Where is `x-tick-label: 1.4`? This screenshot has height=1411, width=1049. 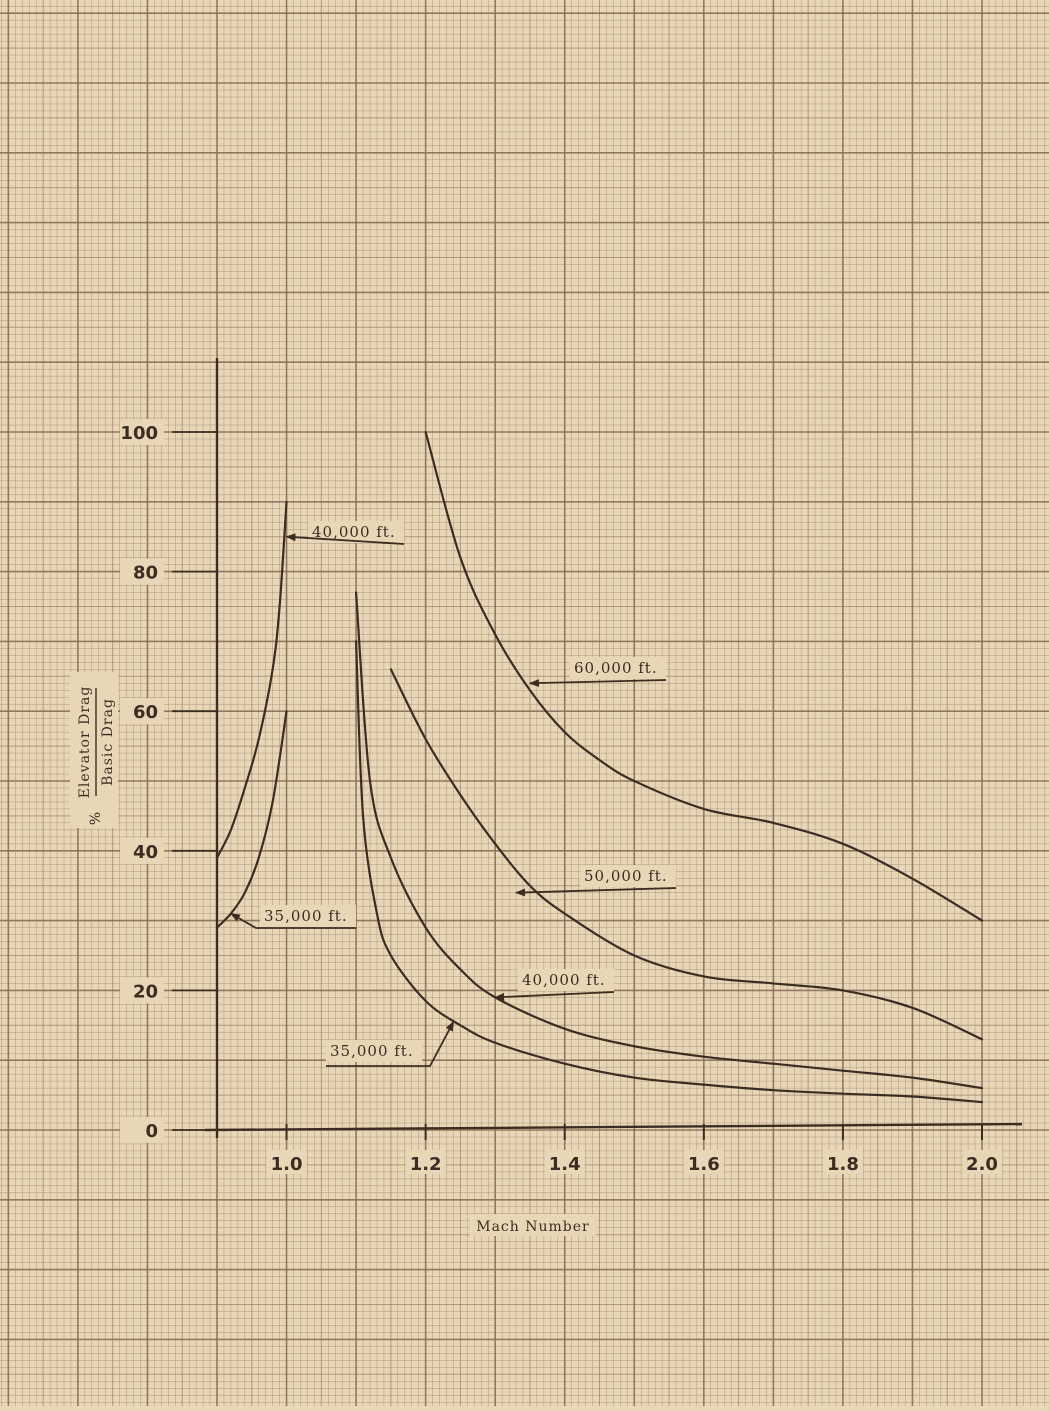
x-tick-label: 1.4 is located at coordinates (565, 1164).